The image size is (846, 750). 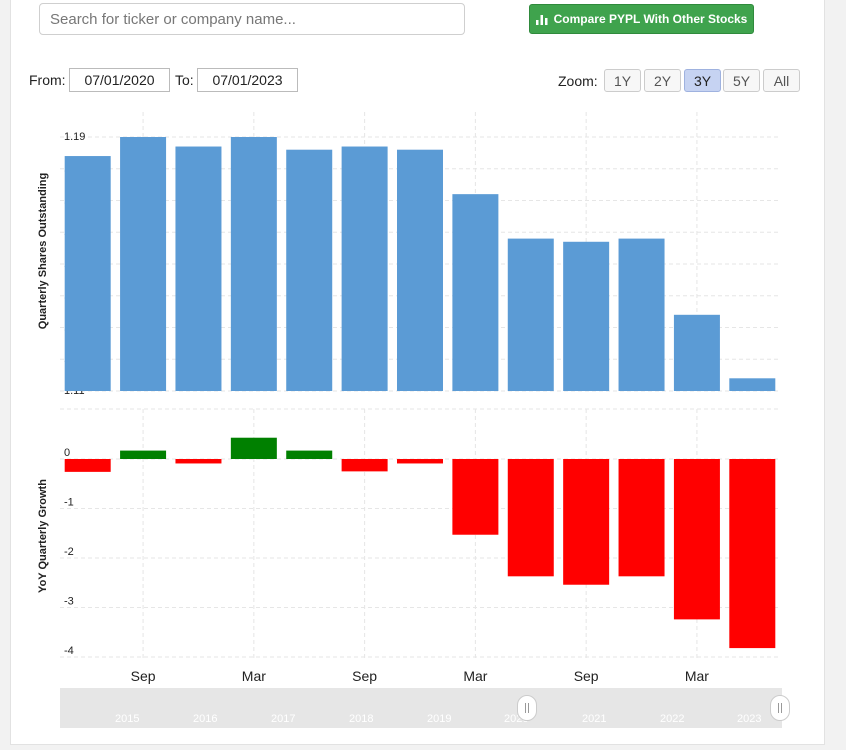 I want to click on zoom-5y-button: 5Y, so click(x=741, y=80).